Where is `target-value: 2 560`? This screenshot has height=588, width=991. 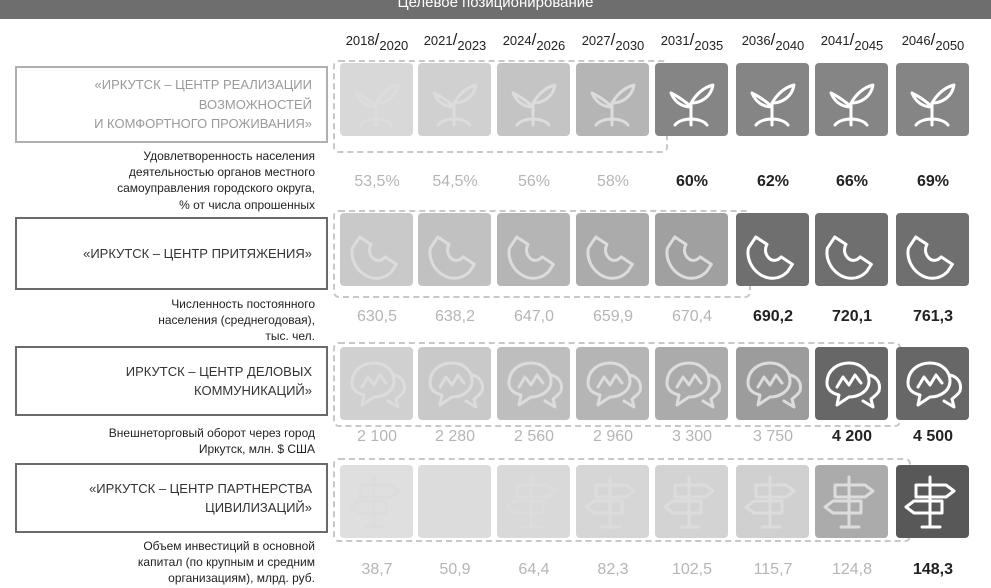
target-value: 2 560 is located at coordinates (534, 436).